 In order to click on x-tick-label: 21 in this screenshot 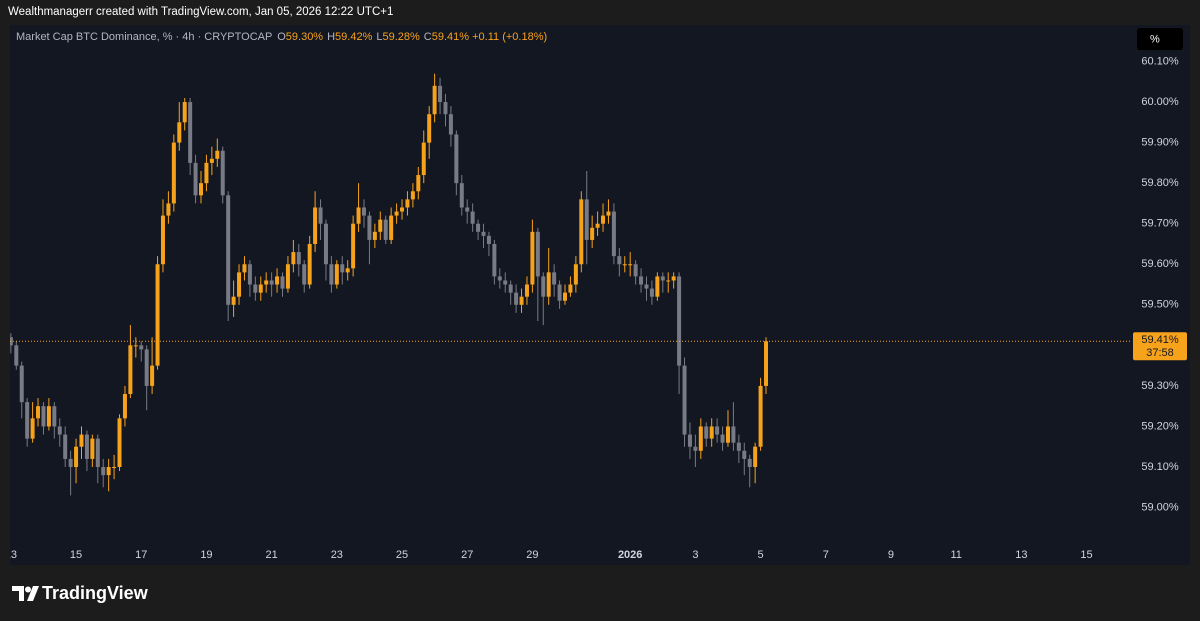, I will do `click(272, 555)`.